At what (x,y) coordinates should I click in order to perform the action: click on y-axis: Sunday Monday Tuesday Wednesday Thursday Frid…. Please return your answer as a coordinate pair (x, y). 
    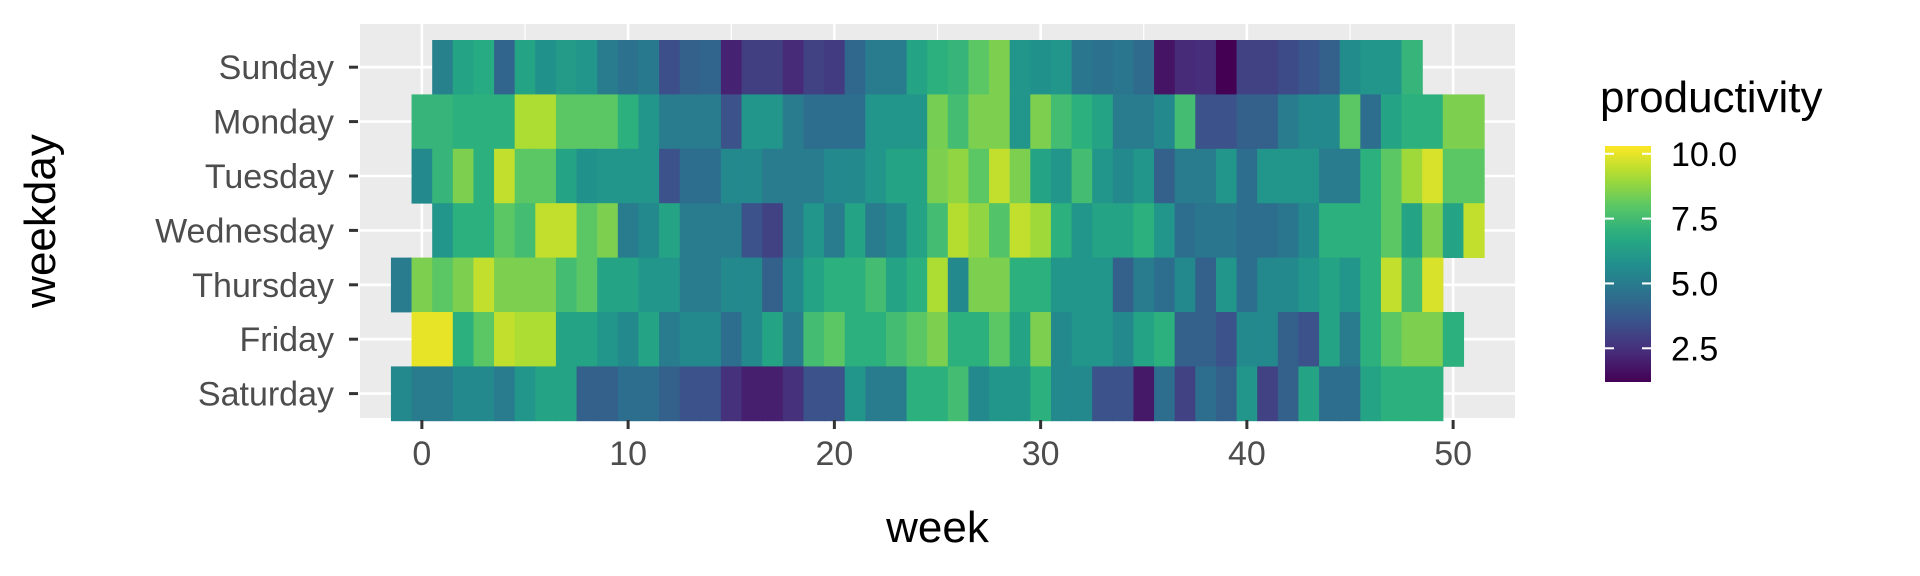
    Looking at the image, I should click on (256, 231).